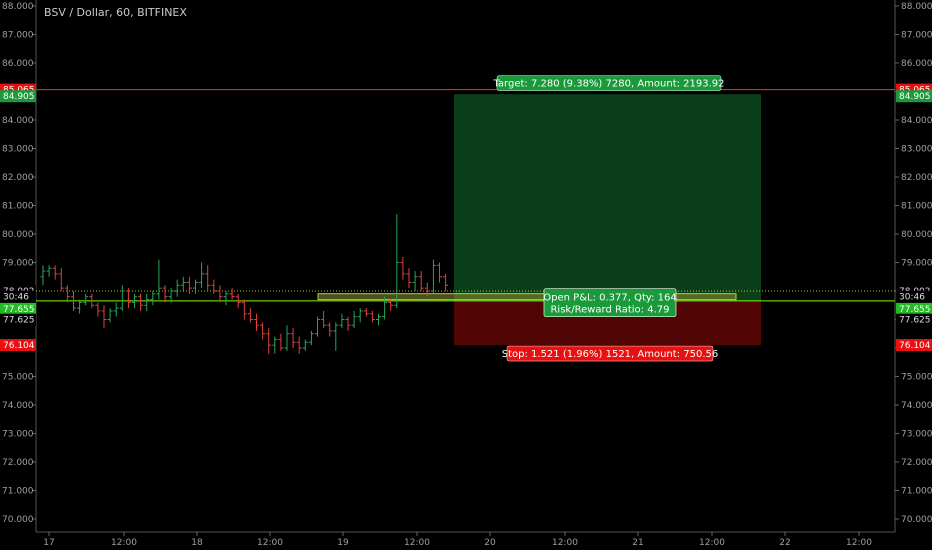 This screenshot has height=550, width=932. Describe the element at coordinates (609, 298) in the screenshot. I see `pnl-label: Open P&L: 0.377, Qty: 164` at that location.